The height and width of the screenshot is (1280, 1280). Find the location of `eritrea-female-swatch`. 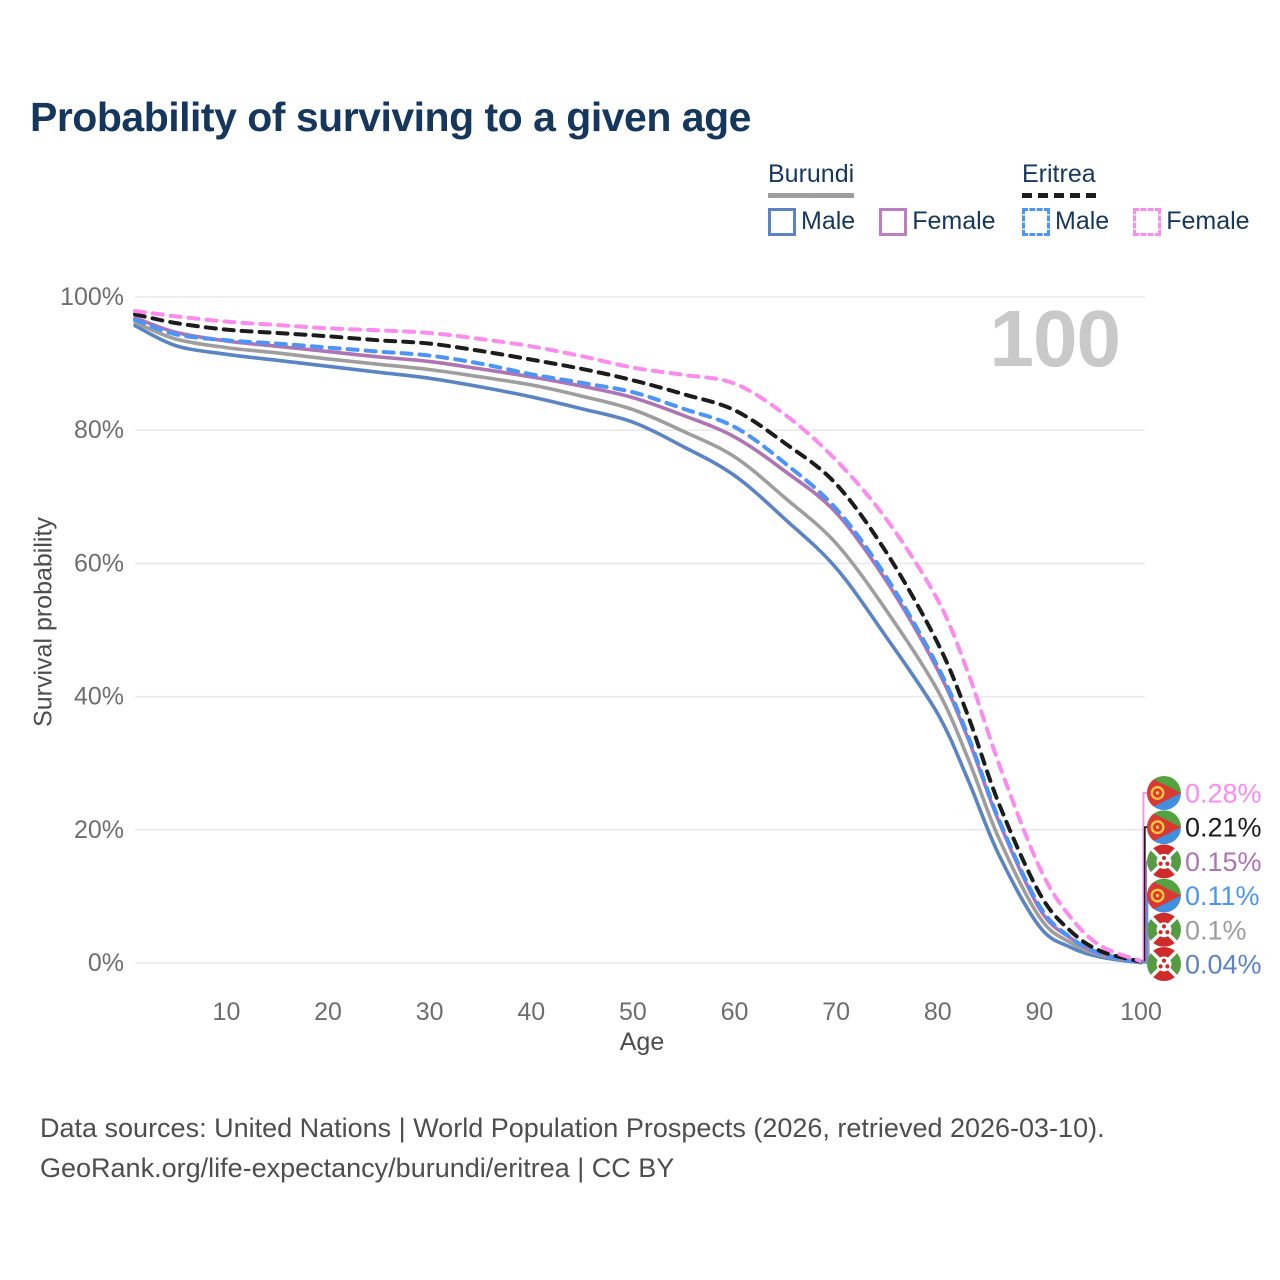

eritrea-female-swatch is located at coordinates (1147, 221).